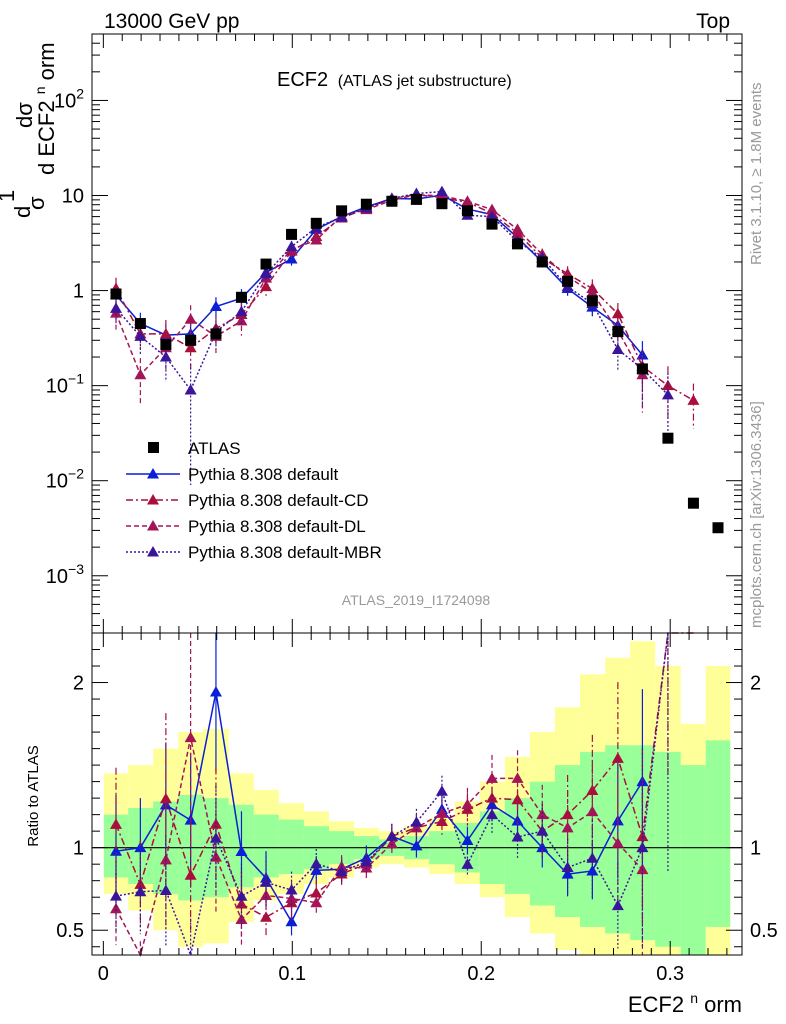 The height and width of the screenshot is (1024, 786). I want to click on ratio-y-tick-label-right: 1, so click(755, 849).